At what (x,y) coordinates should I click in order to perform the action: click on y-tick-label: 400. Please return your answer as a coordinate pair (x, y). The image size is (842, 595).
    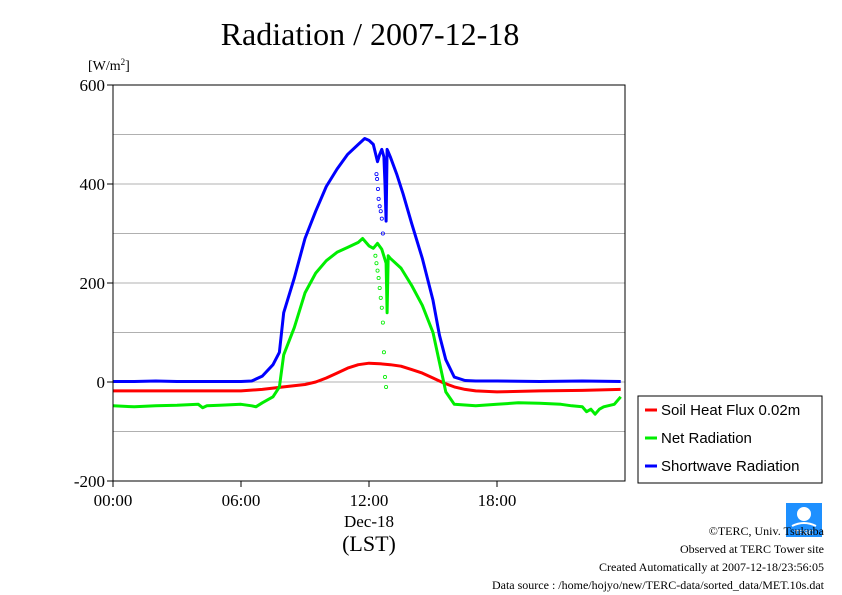
    Looking at the image, I should click on (93, 184).